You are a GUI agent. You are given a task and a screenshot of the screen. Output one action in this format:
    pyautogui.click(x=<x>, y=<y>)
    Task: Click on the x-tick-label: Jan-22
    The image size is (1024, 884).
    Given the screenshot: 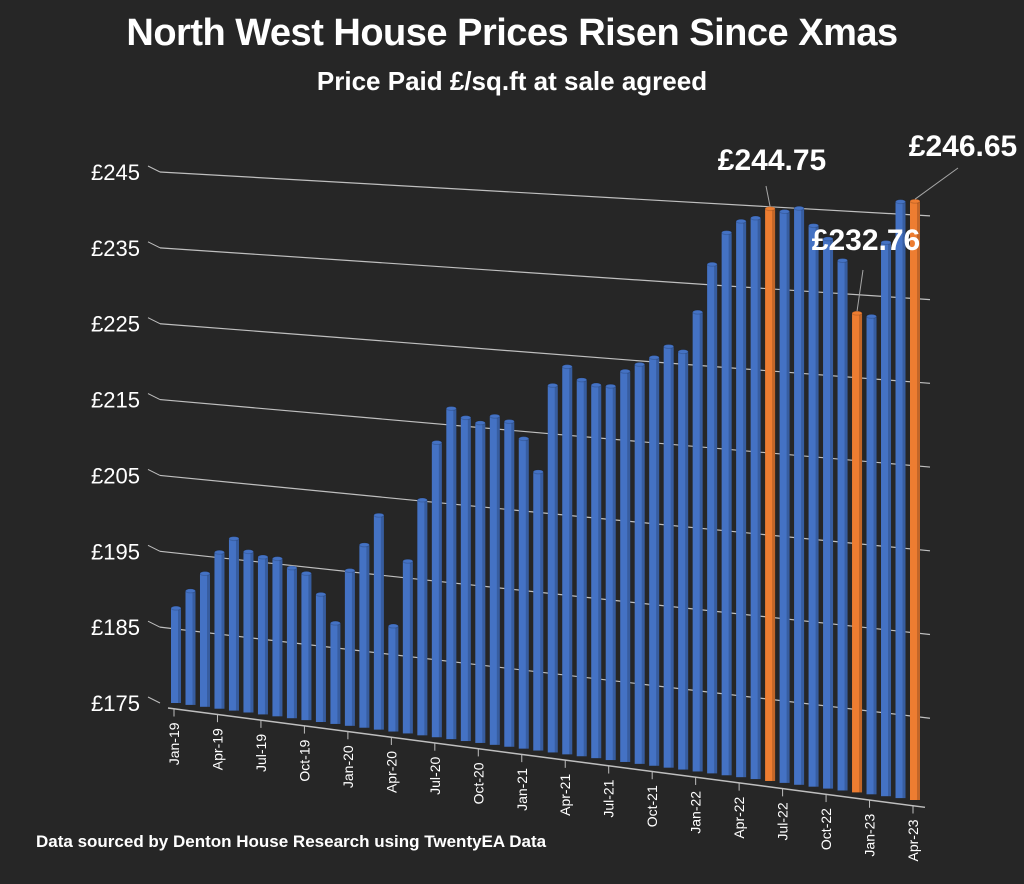 What is the action you would take?
    pyautogui.click(x=696, y=812)
    